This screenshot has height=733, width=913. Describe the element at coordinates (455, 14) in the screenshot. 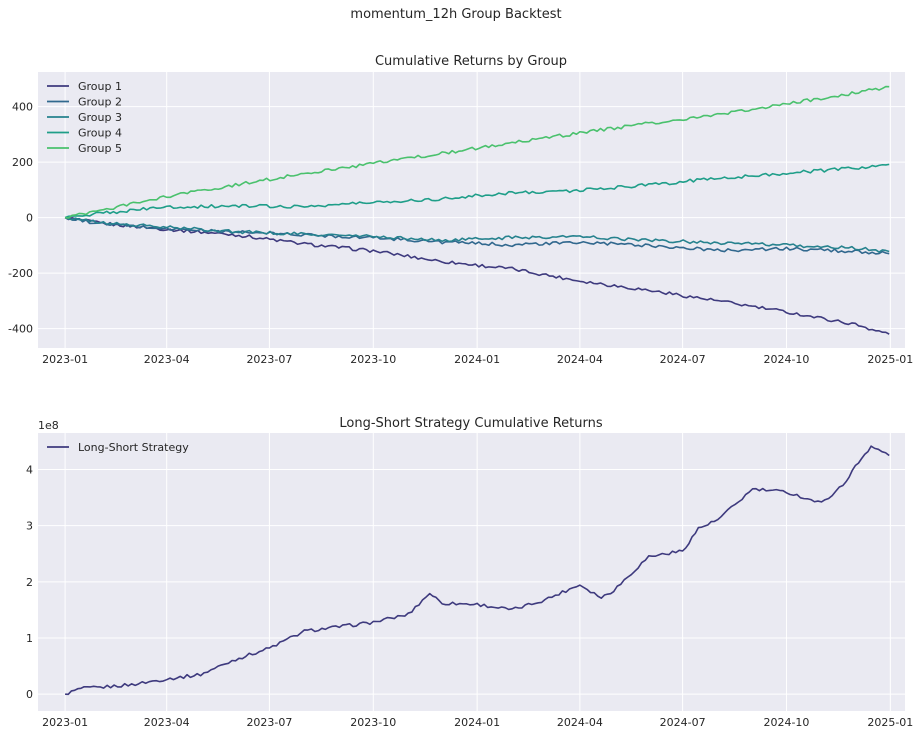

I see `figure-suptitle: momentum_12h Group Backtest` at that location.